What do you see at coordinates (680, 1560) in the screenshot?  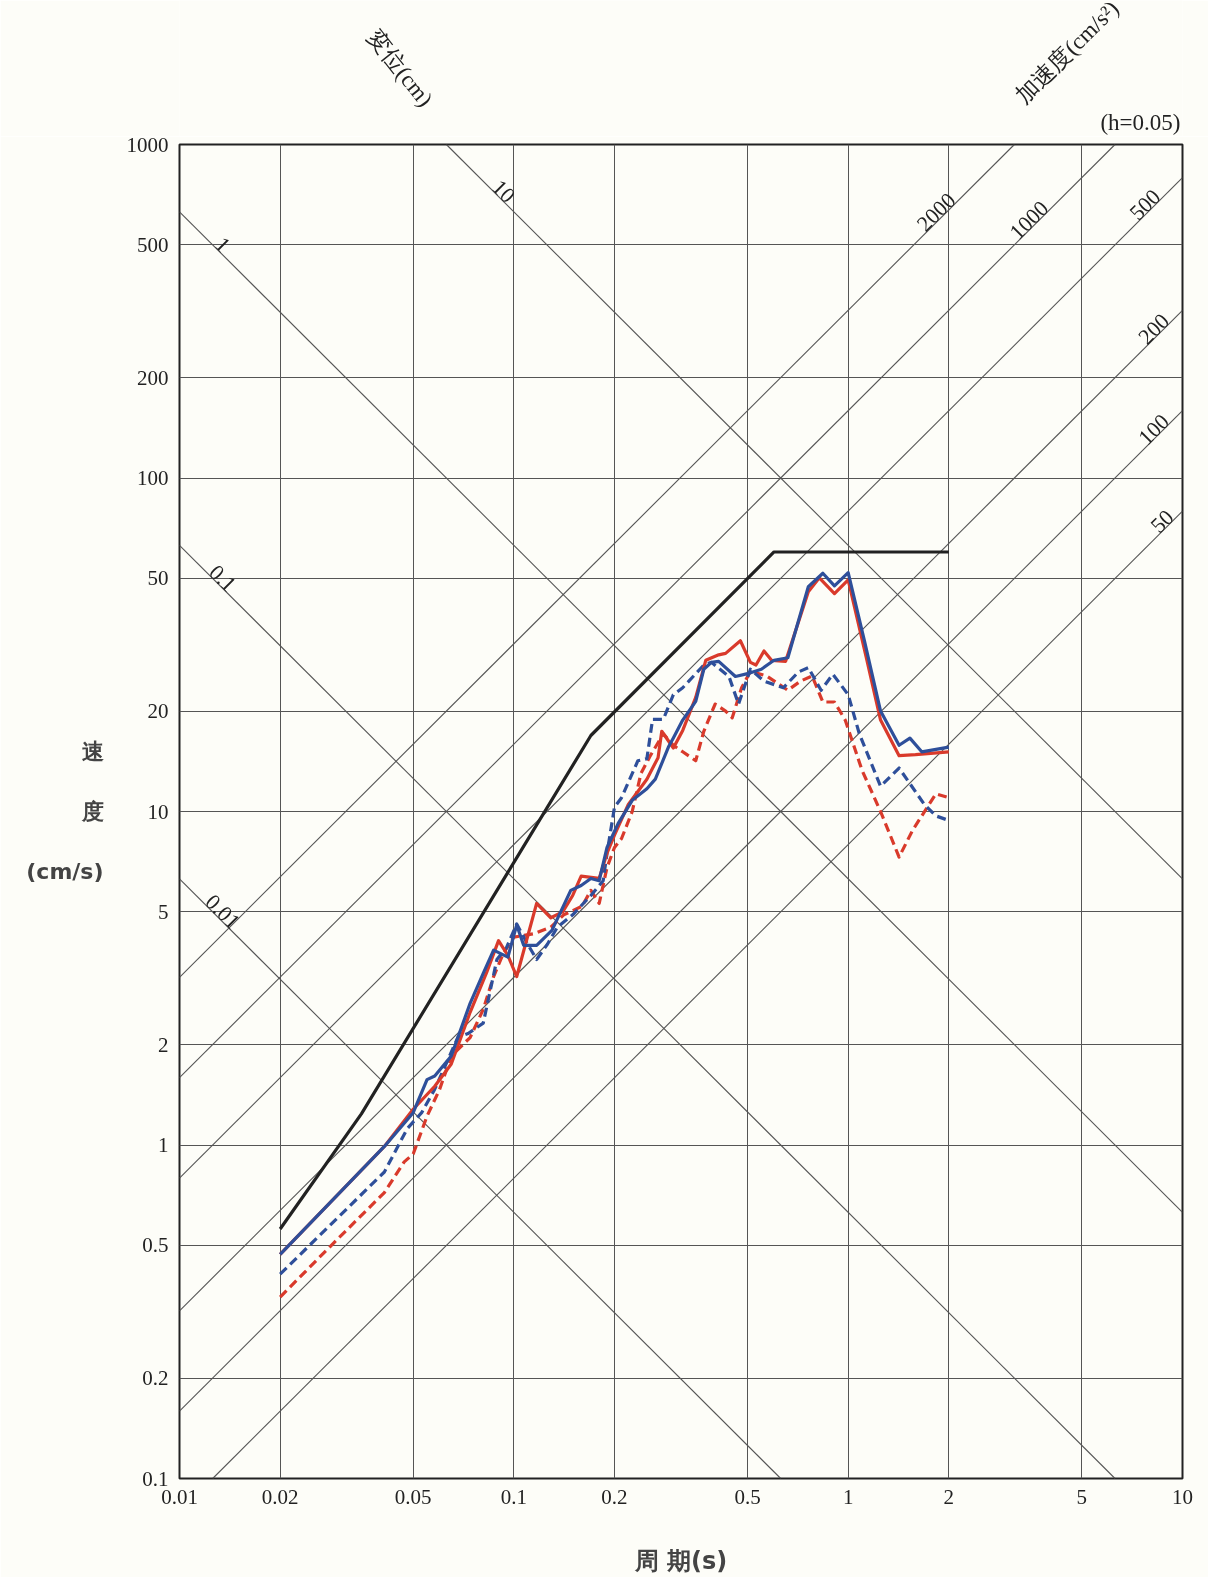 I see `x-axis-title: 周 期(s)` at bounding box center [680, 1560].